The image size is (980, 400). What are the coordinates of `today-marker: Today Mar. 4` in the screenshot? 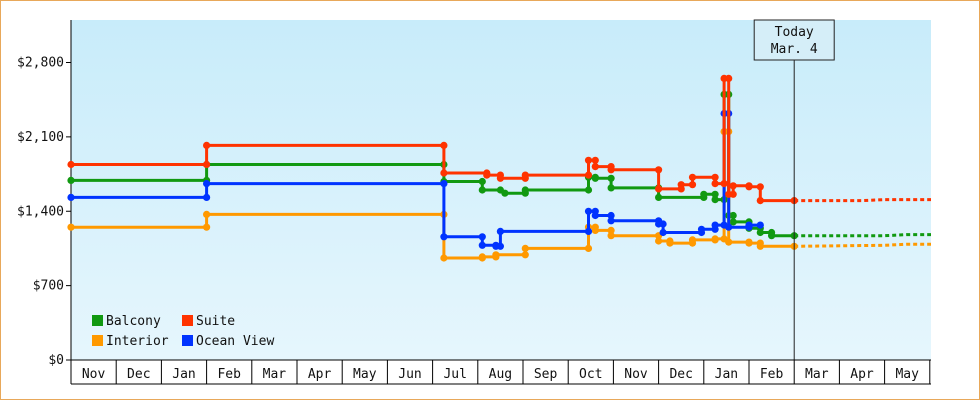 It's located at (794, 189).